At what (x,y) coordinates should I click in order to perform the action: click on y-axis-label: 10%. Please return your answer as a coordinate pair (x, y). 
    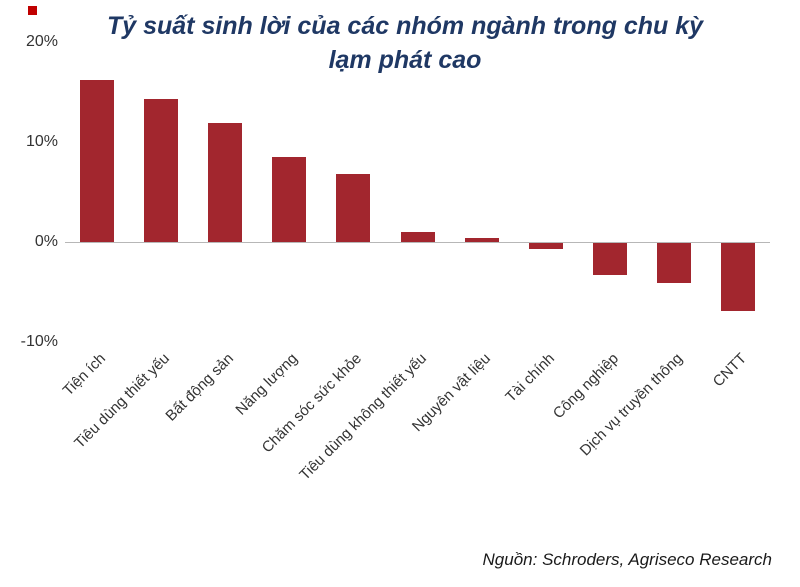
    Looking at the image, I should click on (41, 141).